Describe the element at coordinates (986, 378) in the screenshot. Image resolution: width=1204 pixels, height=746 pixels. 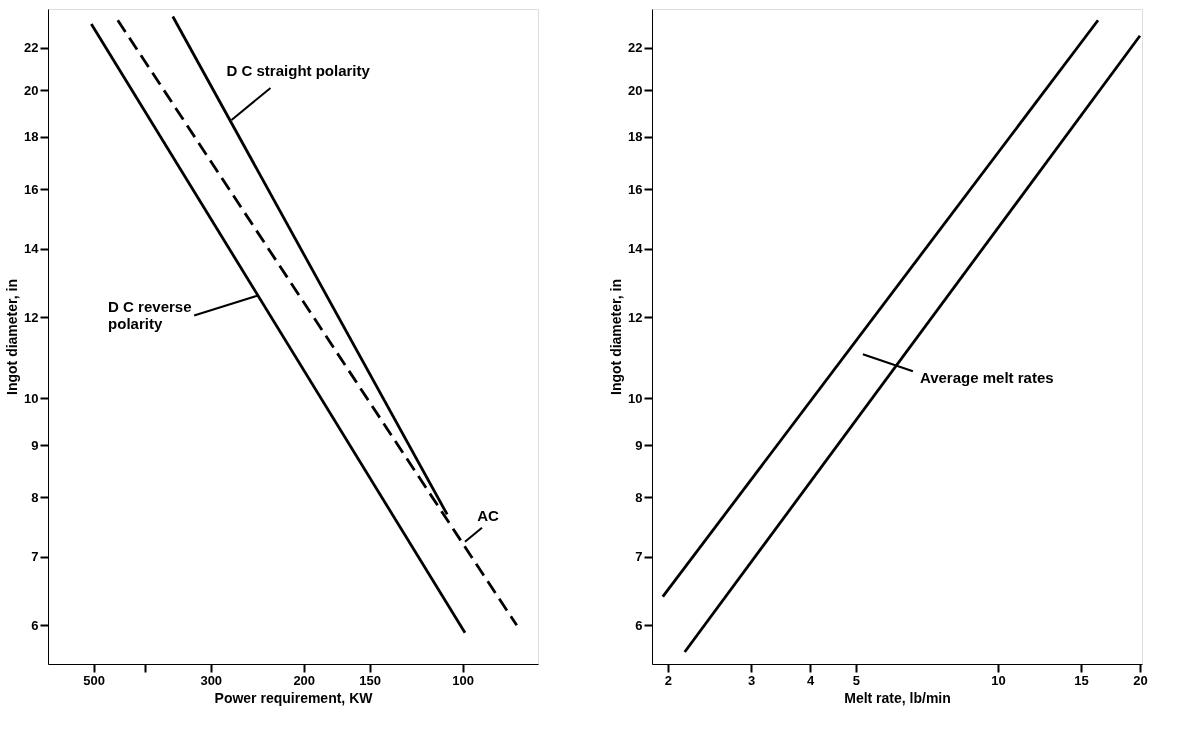
I see `annotation: Average melt rates` at that location.